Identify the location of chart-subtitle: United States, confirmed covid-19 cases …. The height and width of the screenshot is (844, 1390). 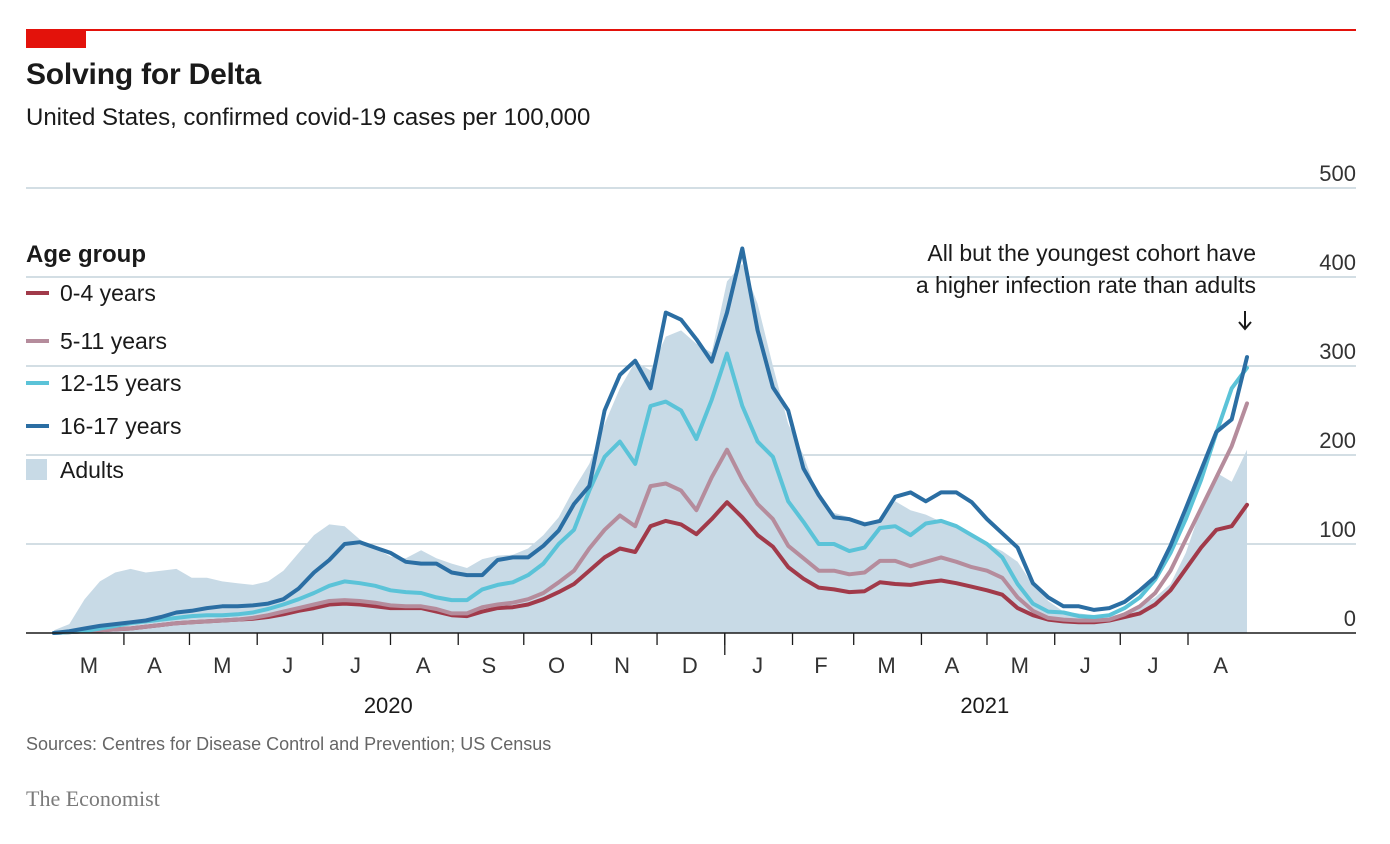
(308, 117).